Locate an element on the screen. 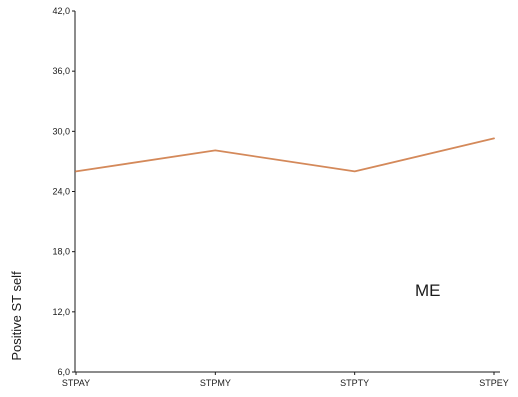 Image resolution: width=518 pixels, height=397 pixels. y-tick-label: 24,0 is located at coordinates (61, 192).